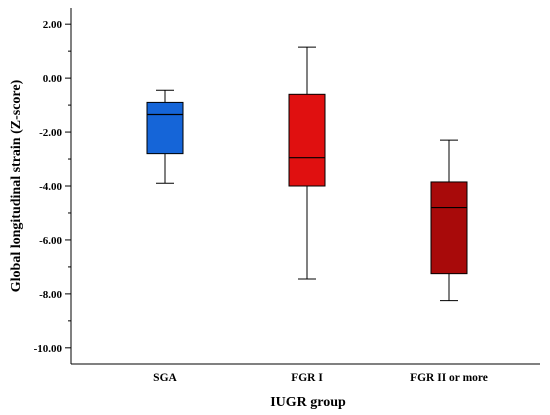  Describe the element at coordinates (53, 79) in the screenshot. I see `y-tick-label: 0.00` at that location.